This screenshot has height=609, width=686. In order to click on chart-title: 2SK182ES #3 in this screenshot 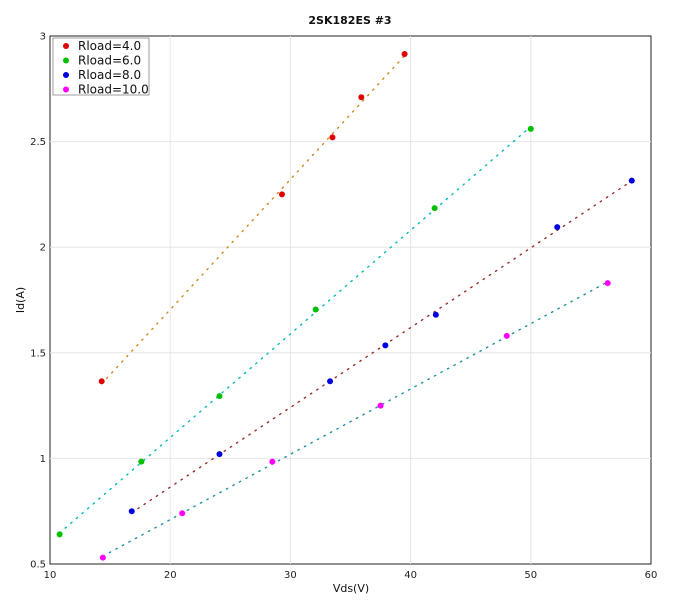, I will do `click(349, 20)`.